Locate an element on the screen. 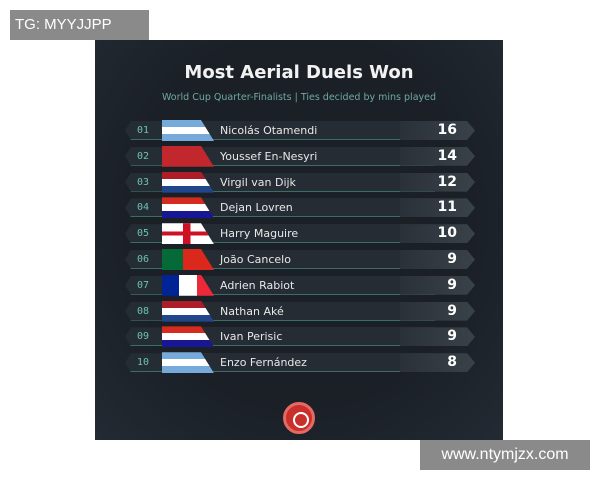 This screenshot has width=600, height=480. player-name: Nicolás Otamendi is located at coordinates (269, 130).